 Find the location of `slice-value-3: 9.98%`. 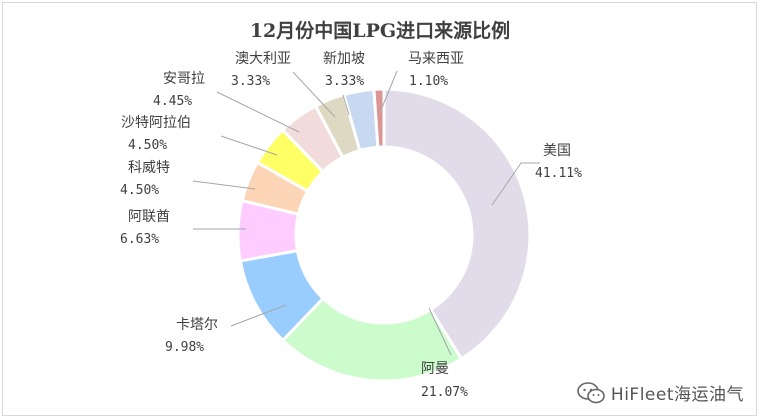

slice-value-3: 9.98% is located at coordinates (184, 347).